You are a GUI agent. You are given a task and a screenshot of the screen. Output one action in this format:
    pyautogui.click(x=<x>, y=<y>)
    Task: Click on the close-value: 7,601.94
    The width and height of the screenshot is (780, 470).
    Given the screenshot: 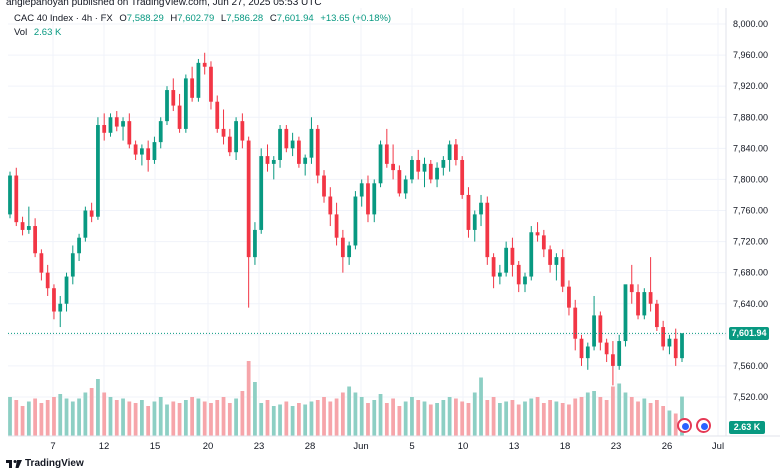 What is the action you would take?
    pyautogui.click(x=295, y=18)
    